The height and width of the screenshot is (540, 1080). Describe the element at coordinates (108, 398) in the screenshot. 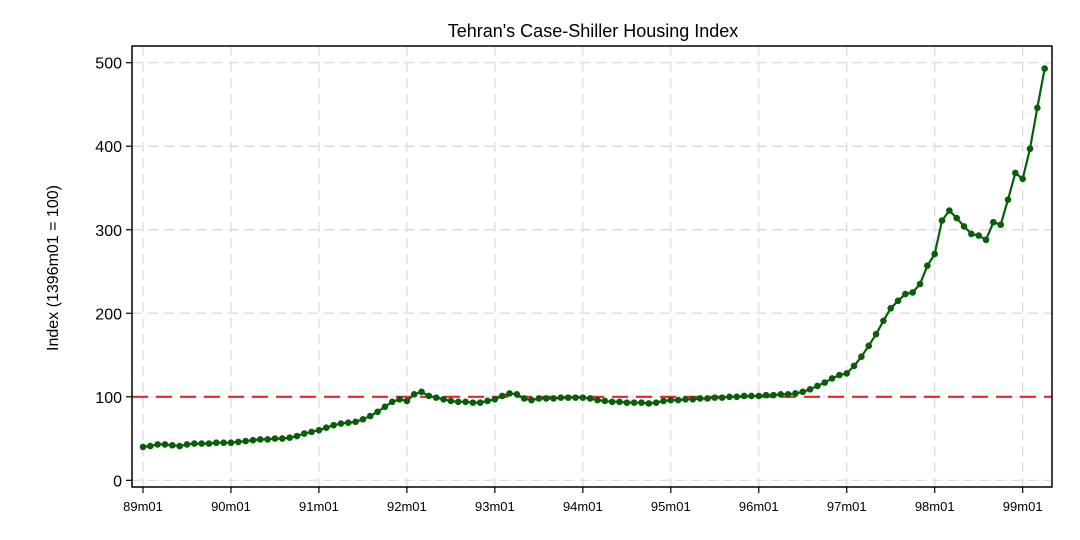

I see `y-tick-label: 100` at that location.